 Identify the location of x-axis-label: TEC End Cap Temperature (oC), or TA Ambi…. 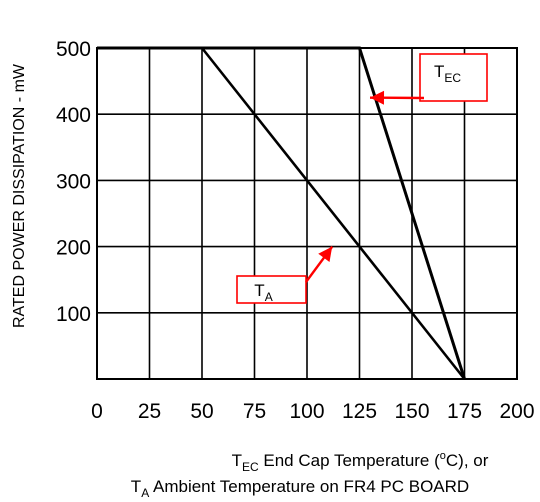
(310, 475).